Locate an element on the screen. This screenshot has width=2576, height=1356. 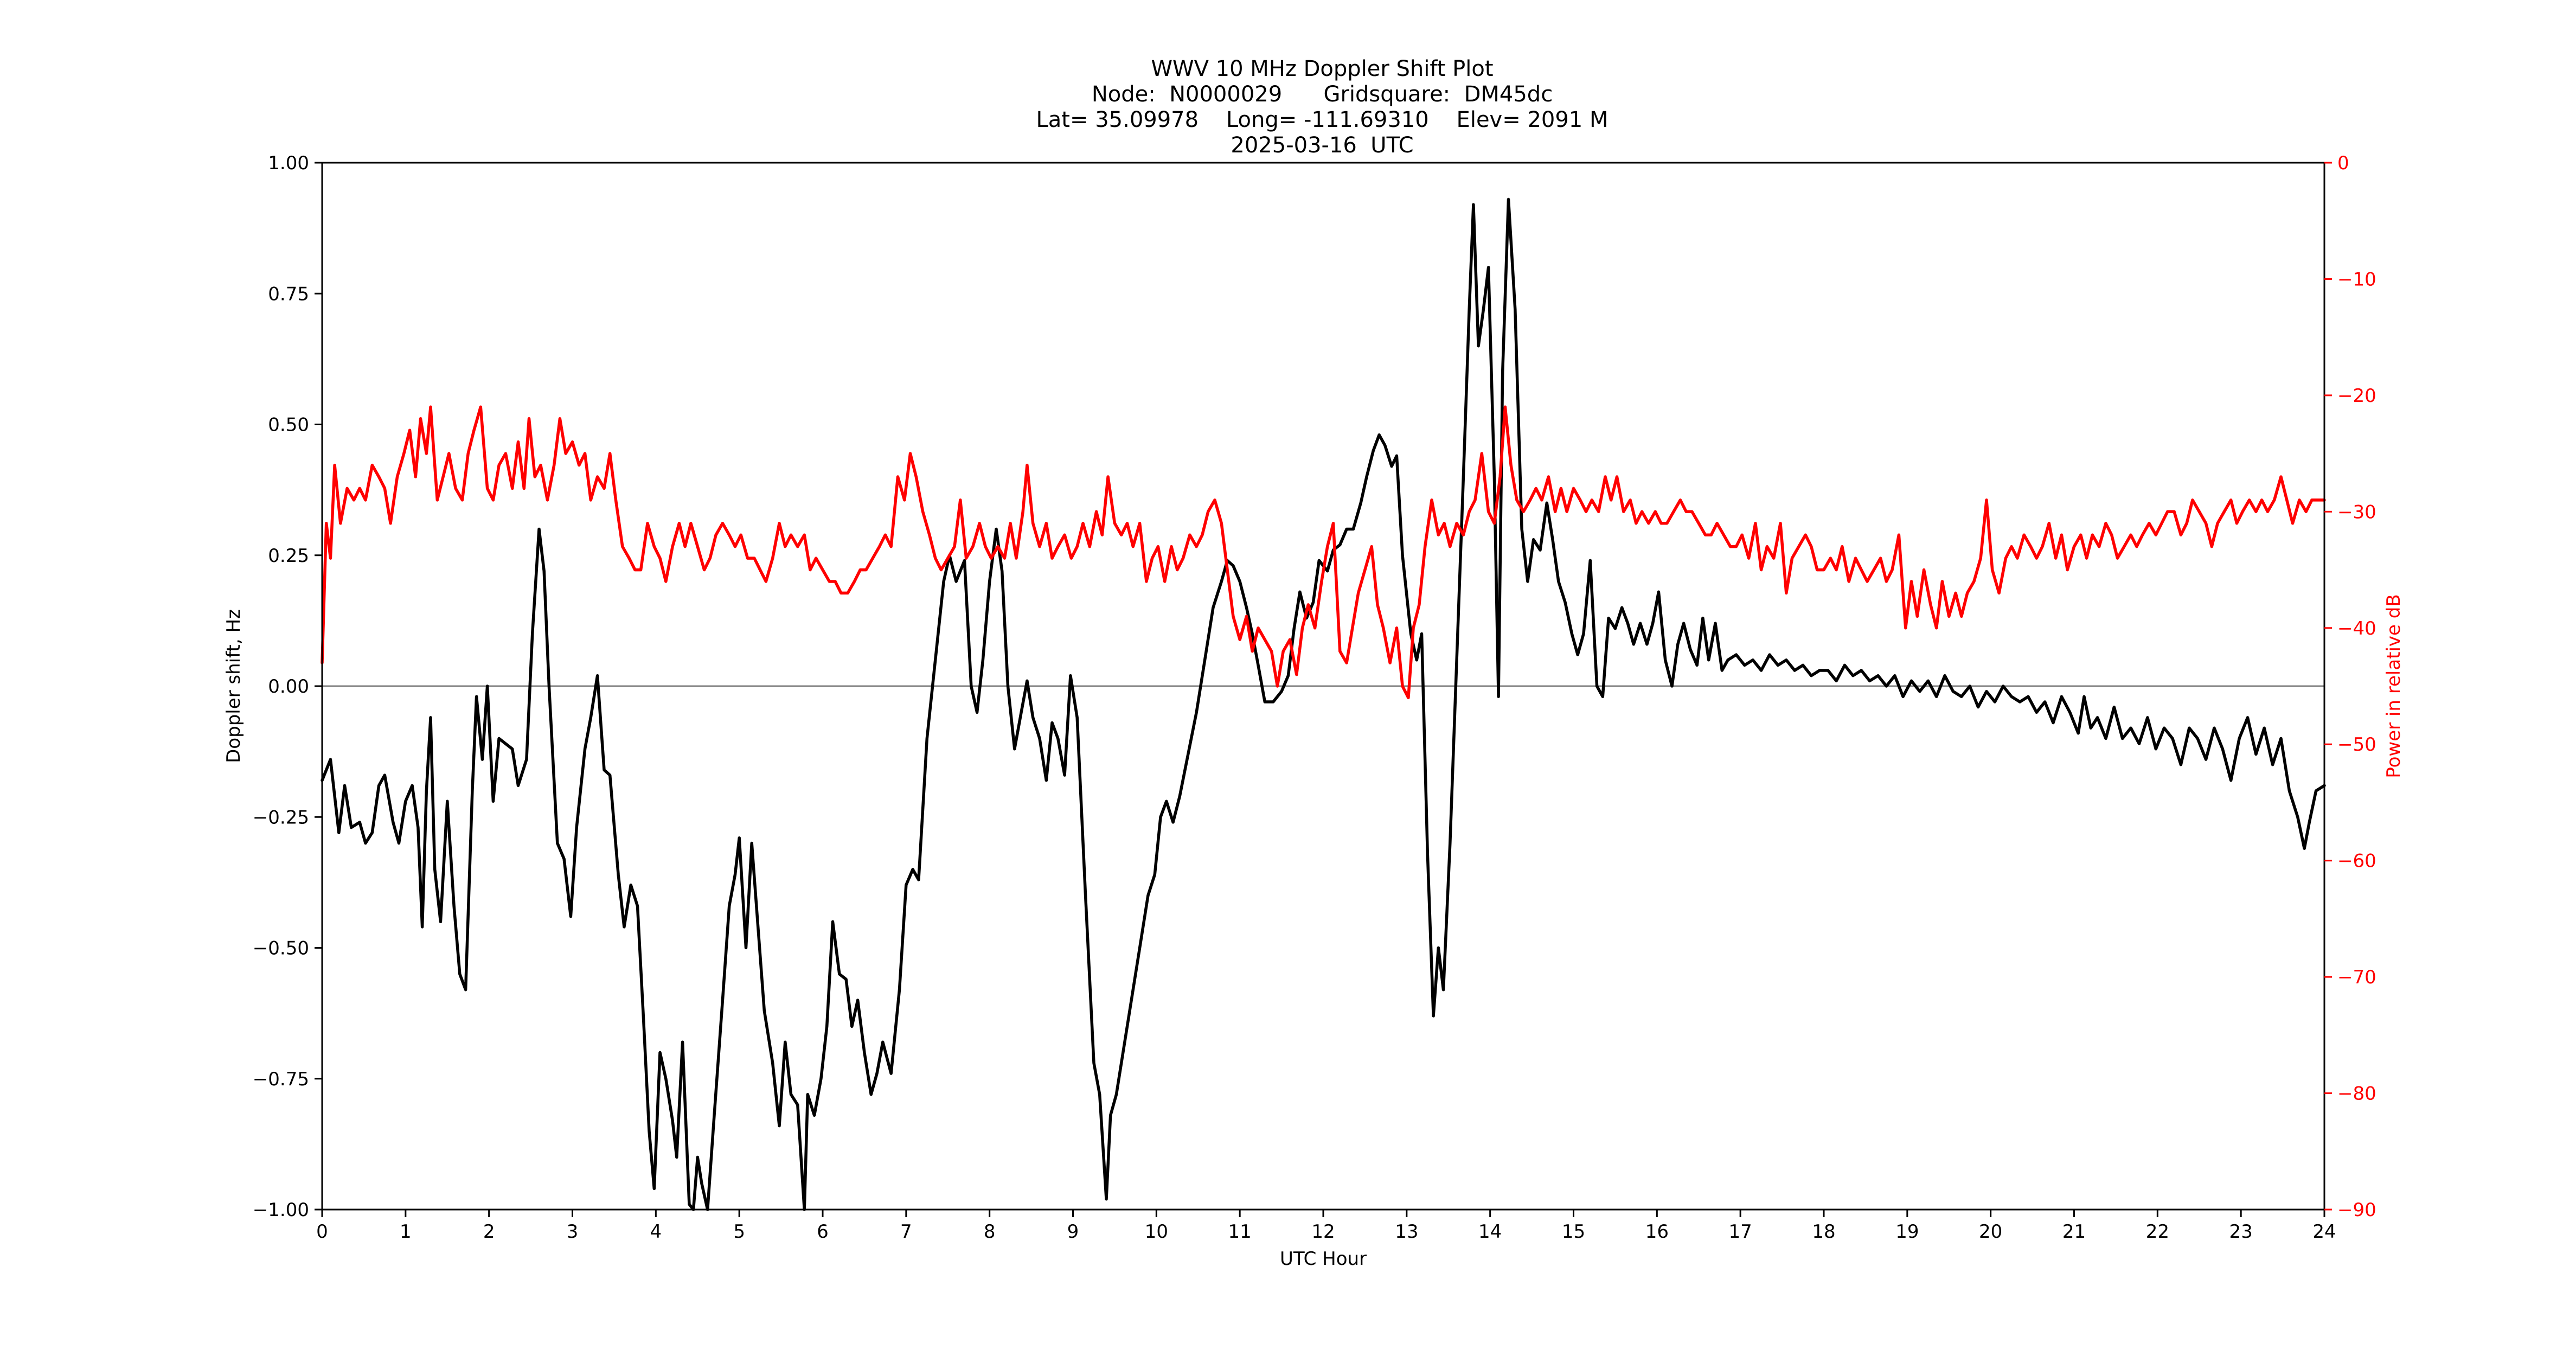
x-tick-label: 2 is located at coordinates (489, 1232).